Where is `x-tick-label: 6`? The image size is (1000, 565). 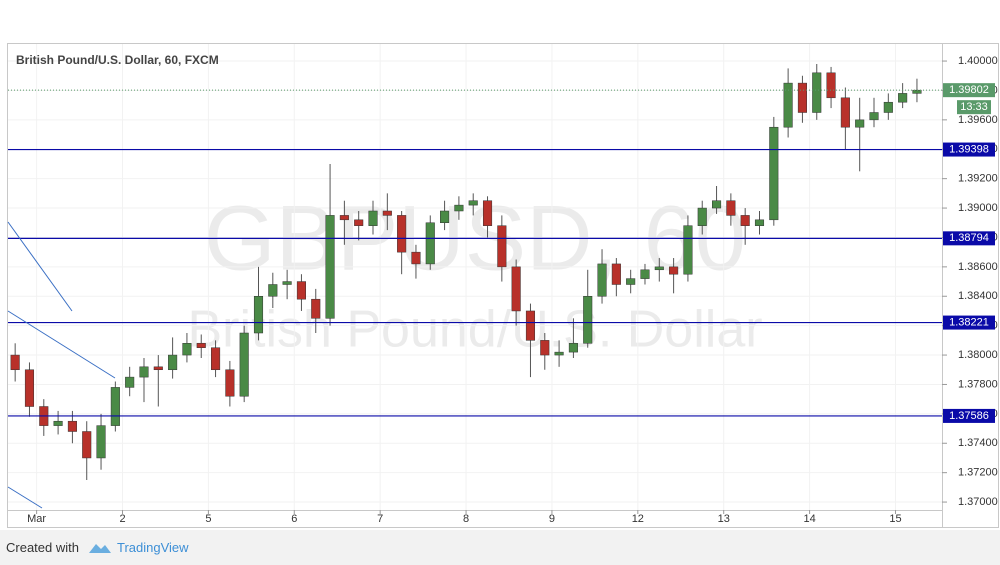
x-tick-label: 6 is located at coordinates (294, 519).